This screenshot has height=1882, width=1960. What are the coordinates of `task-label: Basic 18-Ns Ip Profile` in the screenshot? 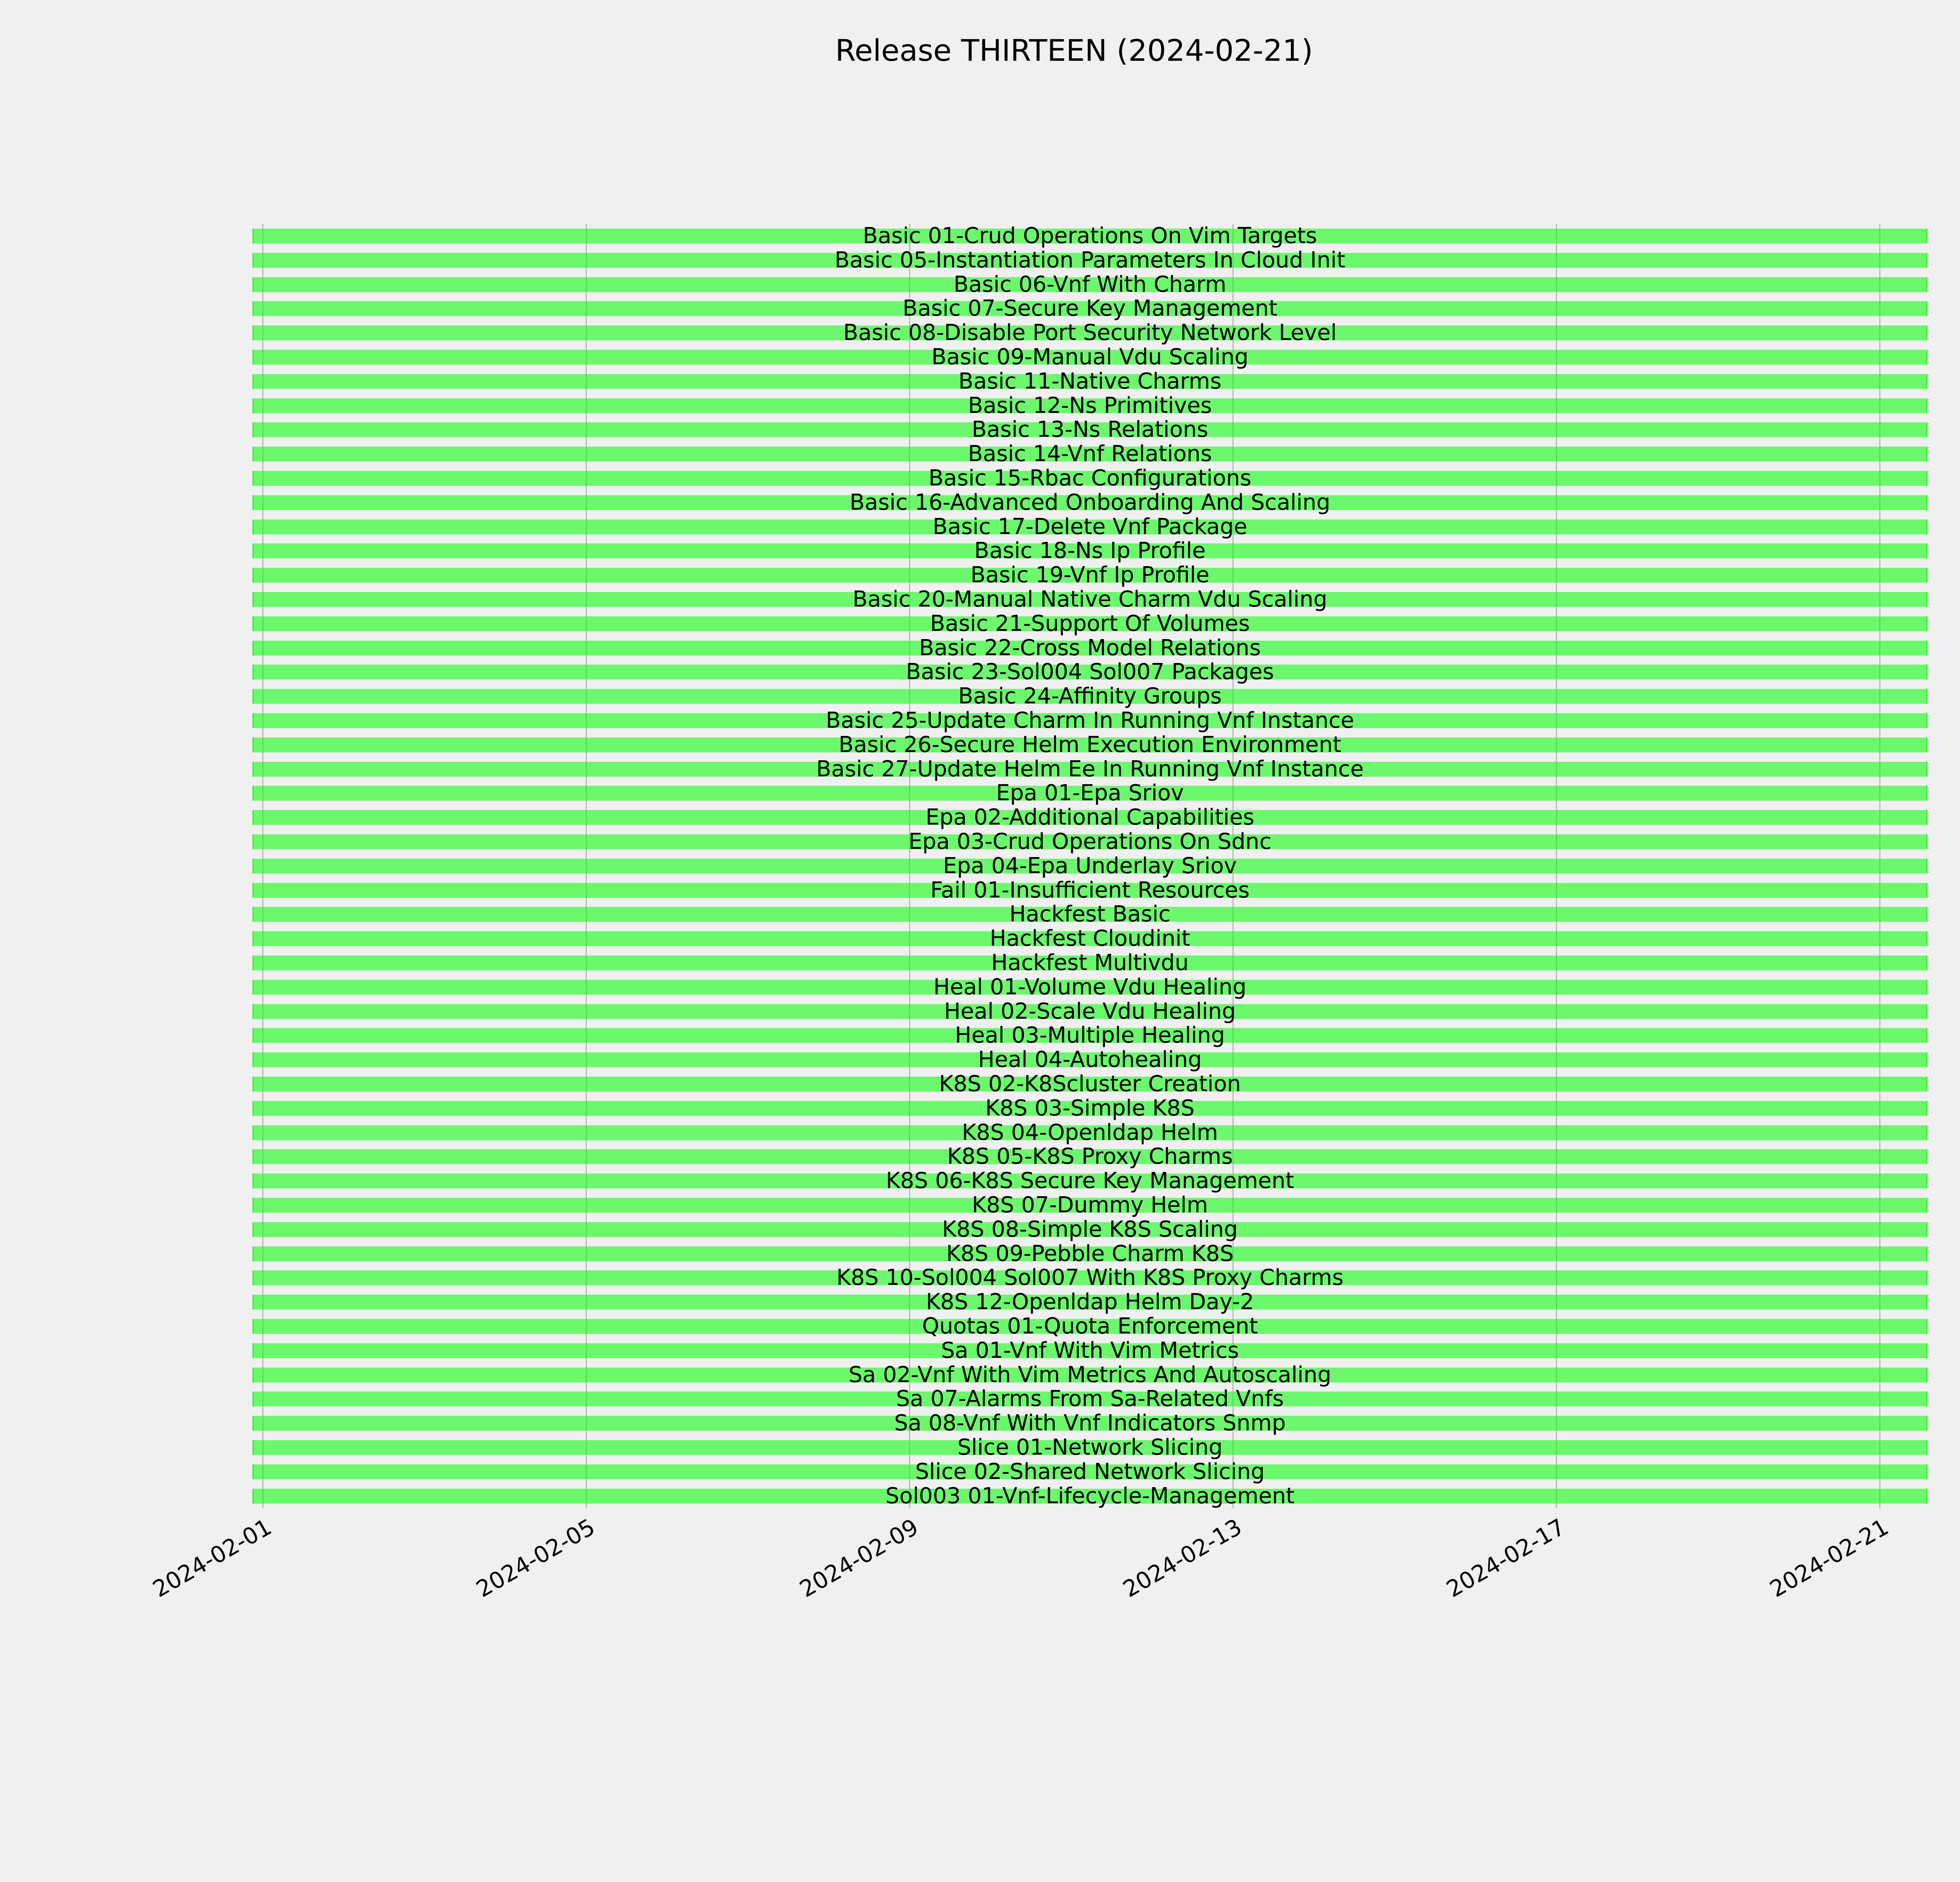 It's located at (1090, 551).